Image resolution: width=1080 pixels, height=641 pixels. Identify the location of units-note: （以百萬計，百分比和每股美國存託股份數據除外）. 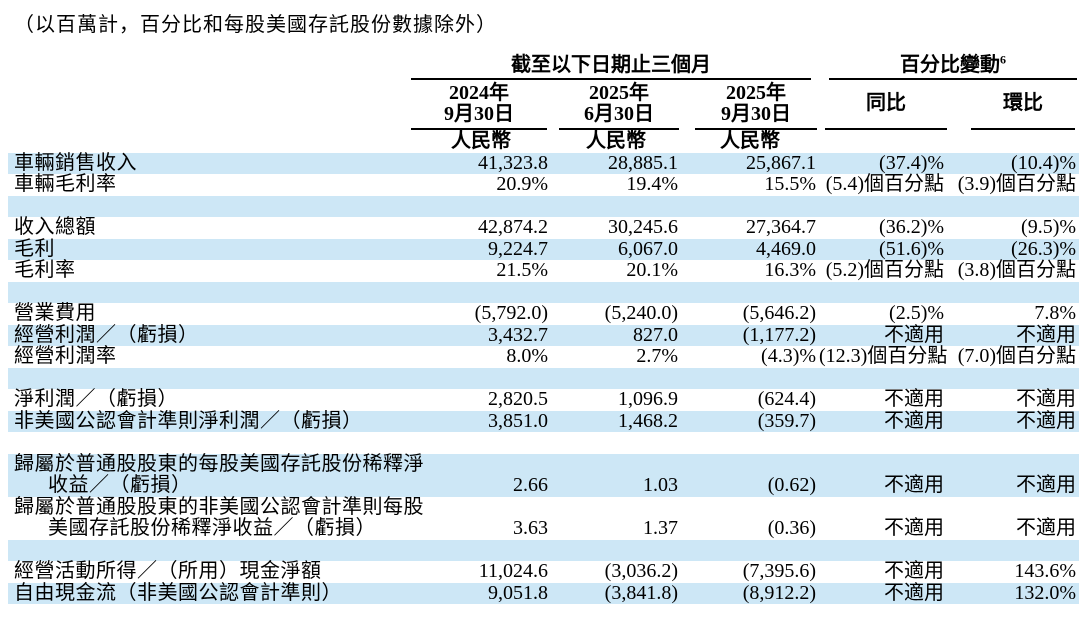
(255, 25).